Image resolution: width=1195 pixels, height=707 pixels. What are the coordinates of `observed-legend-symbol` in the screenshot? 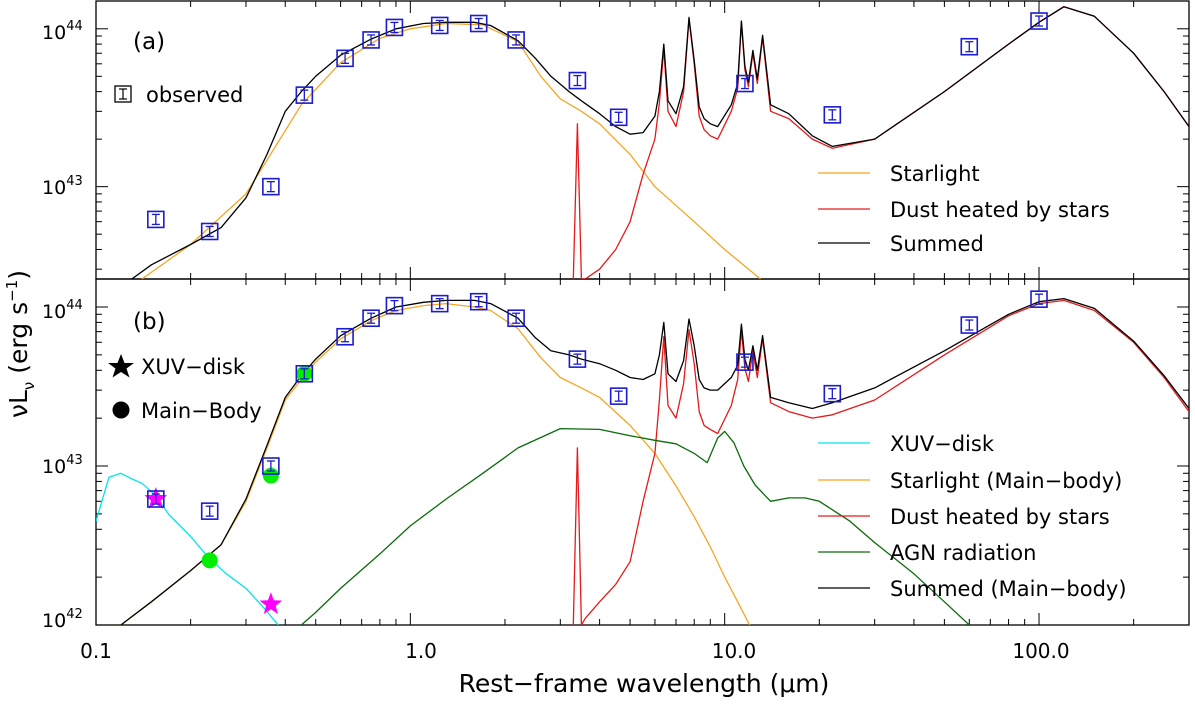 It's located at (123, 94).